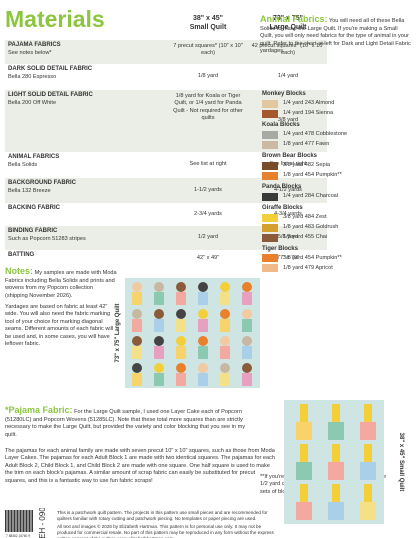 The height and width of the screenshot is (538, 416). Describe the element at coordinates (32, 102) in the screenshot. I see `fabric-note: Bella 200 Off White` at that location.